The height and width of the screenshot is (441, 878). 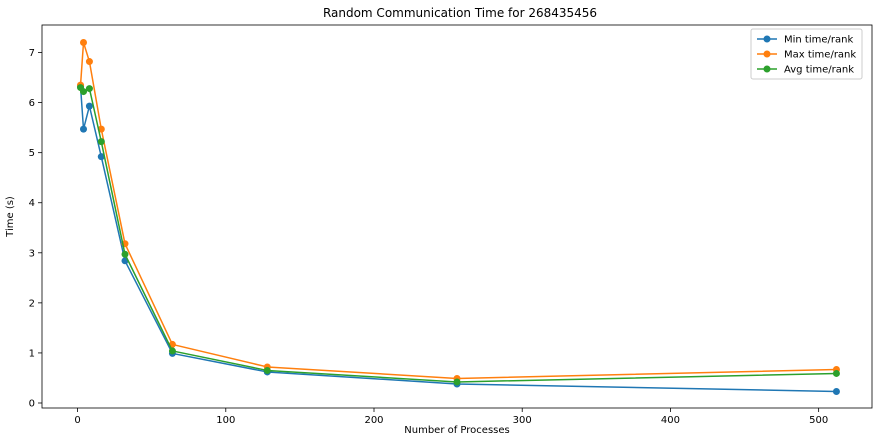 I want to click on x-tick-label: 100, so click(x=225, y=420).